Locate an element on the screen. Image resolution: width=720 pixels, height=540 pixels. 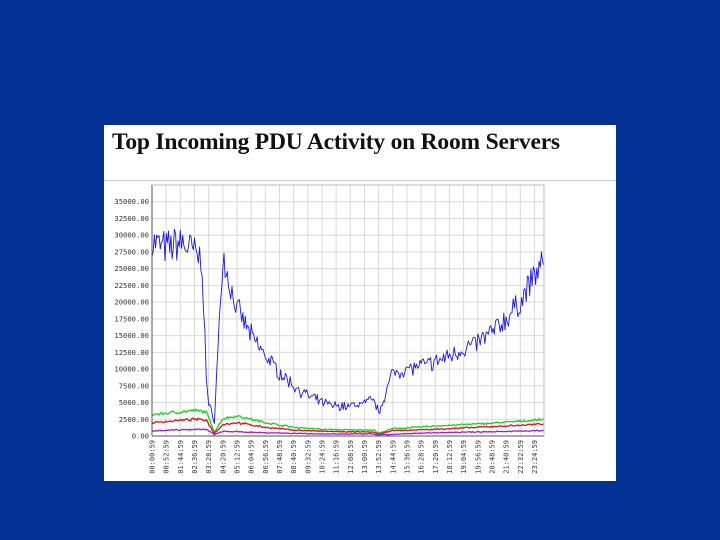
x-tick-label: 10:24:59 is located at coordinates (322, 457).